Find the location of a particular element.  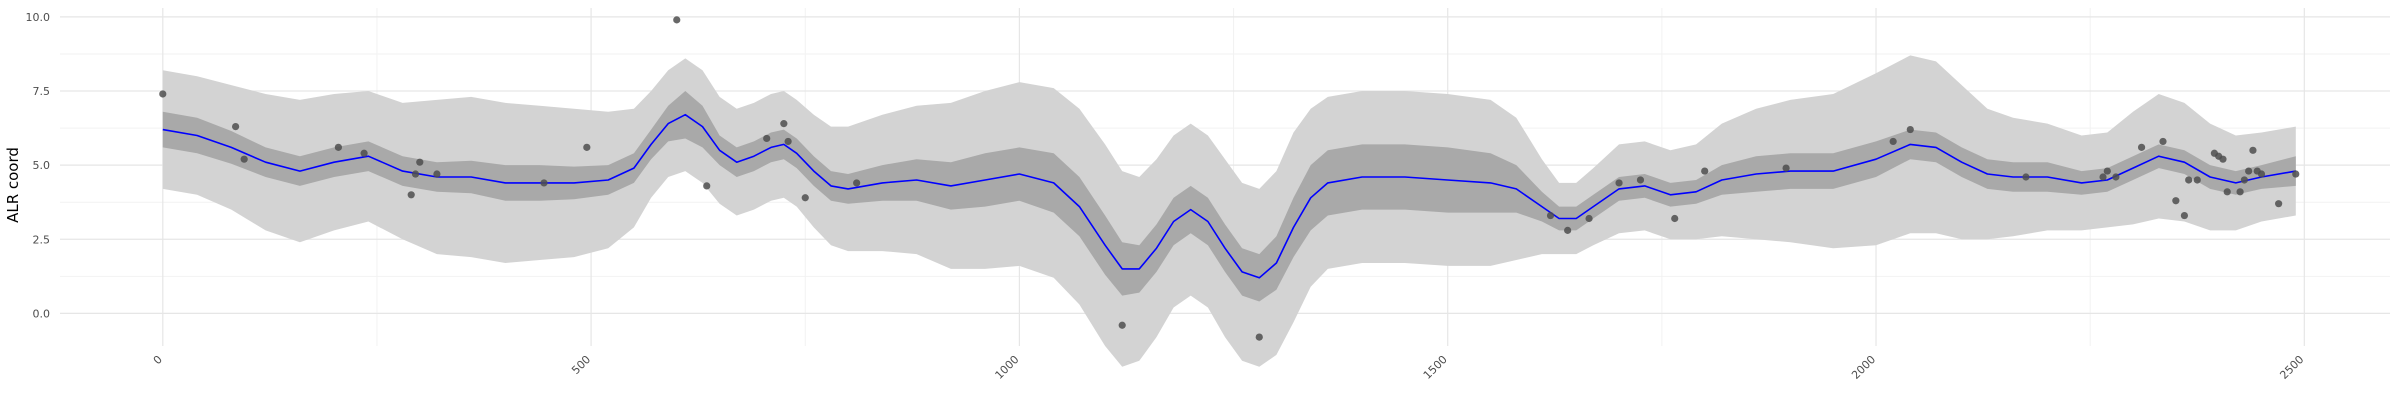

x-tick-label: 1000 is located at coordinates (1007, 367).